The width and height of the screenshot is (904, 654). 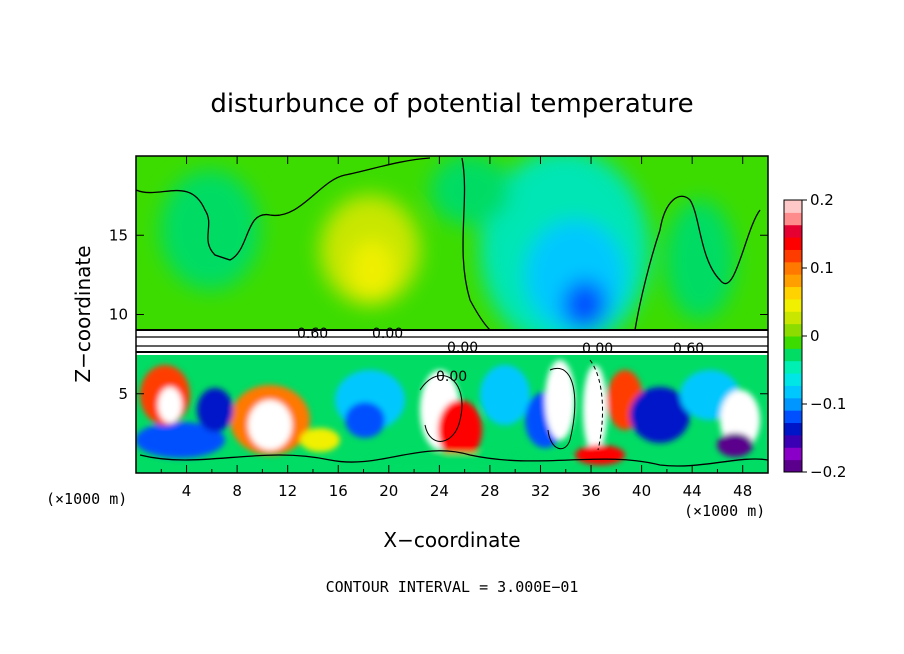 I want to click on field-green-right, so click(x=700, y=260).